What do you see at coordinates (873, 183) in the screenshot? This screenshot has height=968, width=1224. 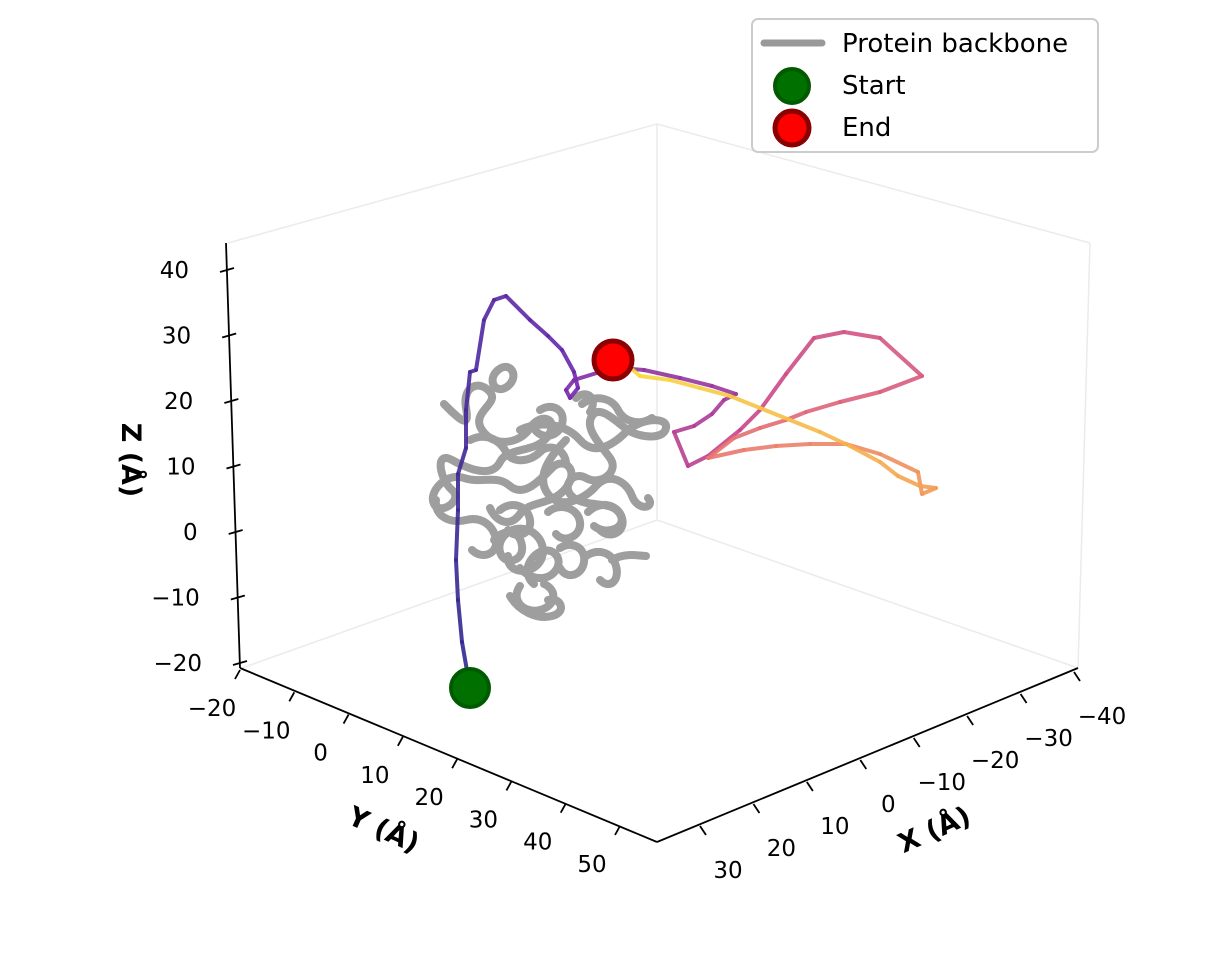 I see `pane-edge-top-right` at bounding box center [873, 183].